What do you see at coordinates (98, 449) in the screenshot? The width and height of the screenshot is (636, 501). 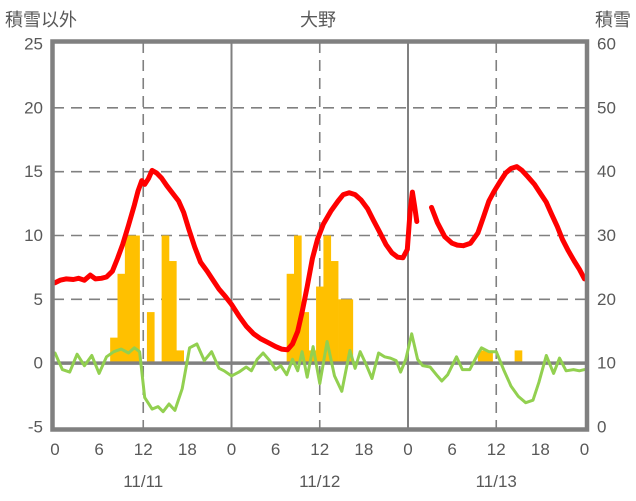 I see `x-axis-tick-1: 6` at bounding box center [98, 449].